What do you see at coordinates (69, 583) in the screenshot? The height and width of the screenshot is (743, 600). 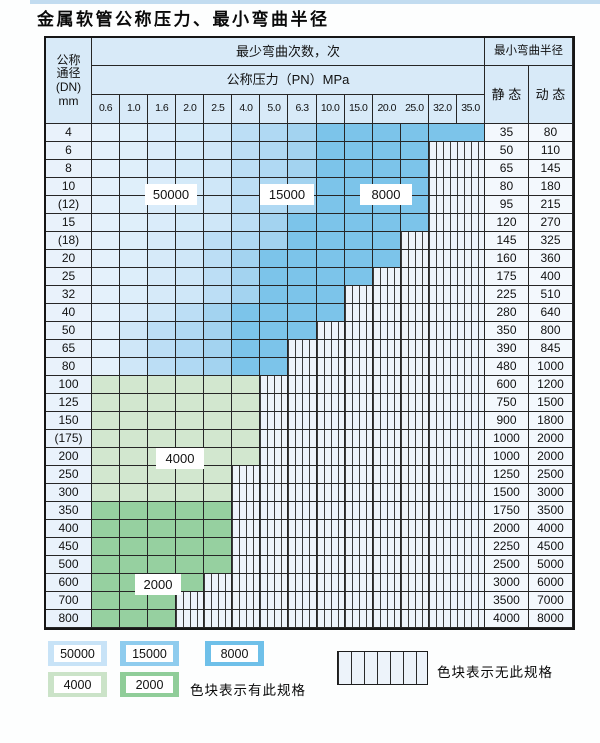 I see `dn-cell: 600` at bounding box center [69, 583].